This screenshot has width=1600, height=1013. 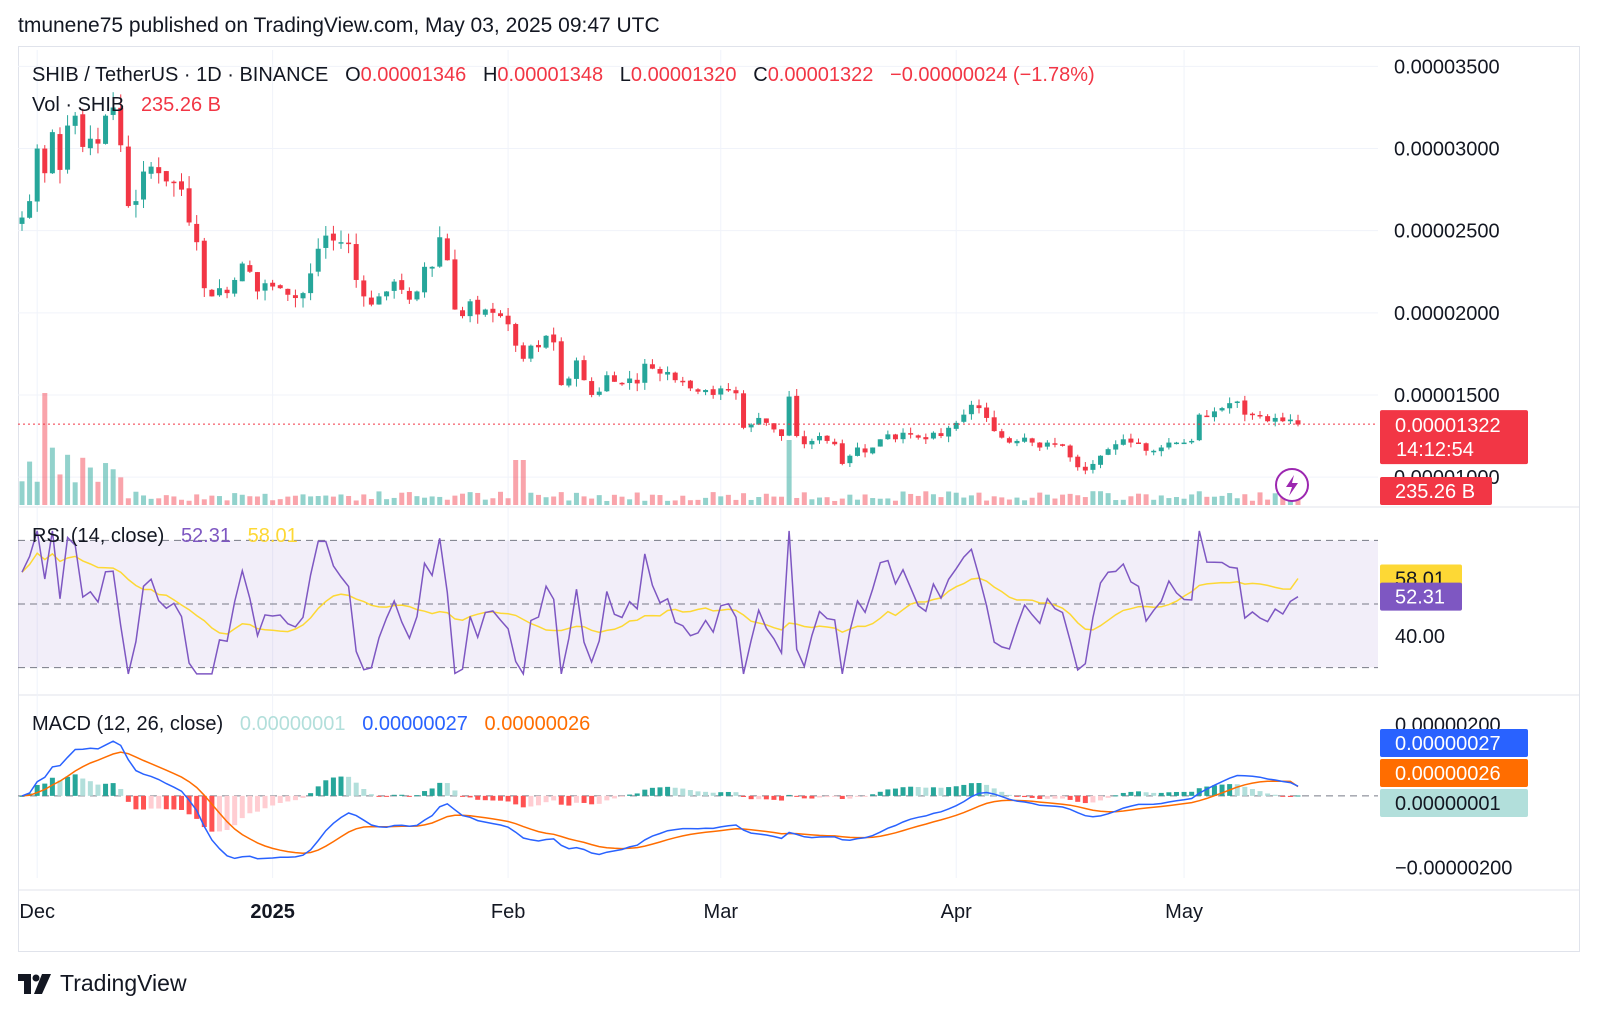 I want to click on macd-label: MACD (12, 26, close), so click(x=128, y=724).